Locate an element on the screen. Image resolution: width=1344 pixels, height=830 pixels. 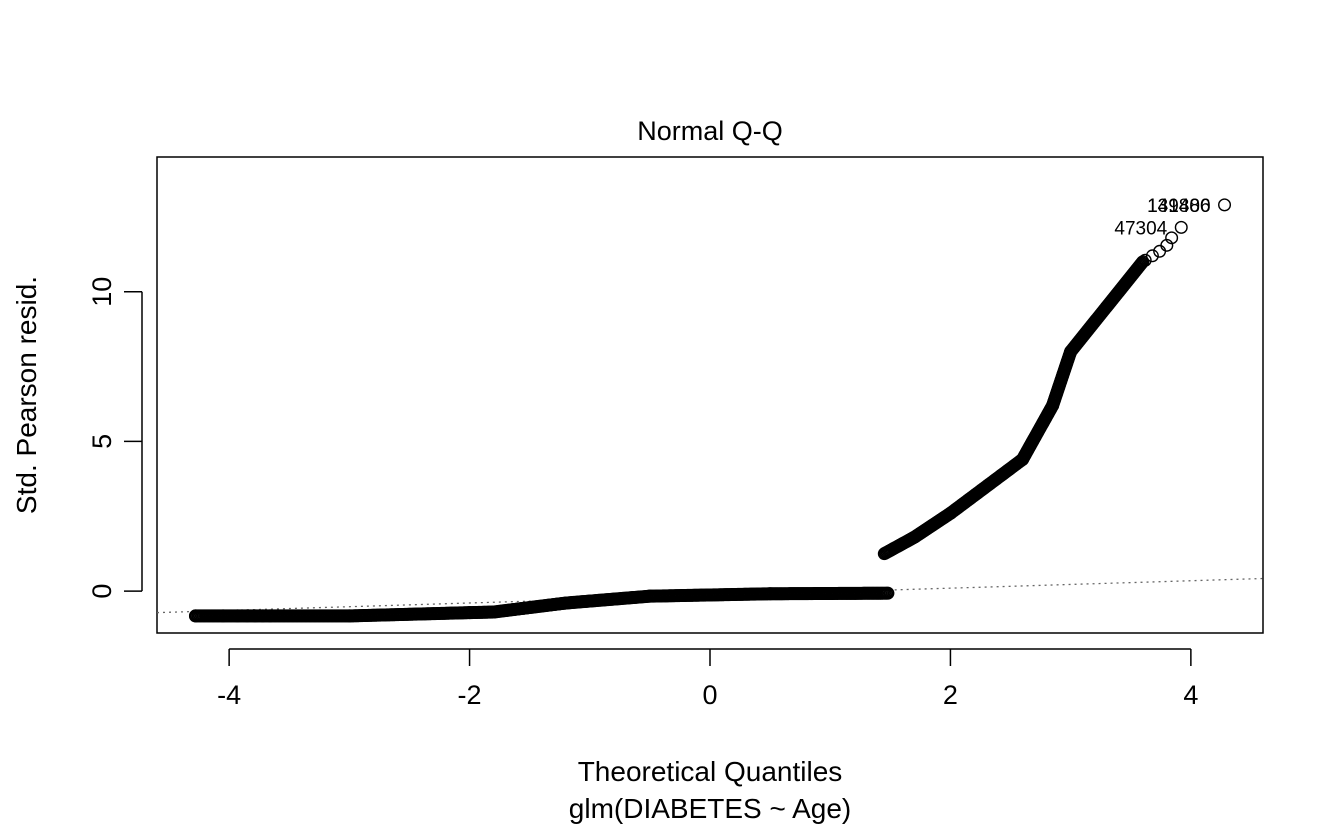
point-label: 149806 is located at coordinates (1178, 206).